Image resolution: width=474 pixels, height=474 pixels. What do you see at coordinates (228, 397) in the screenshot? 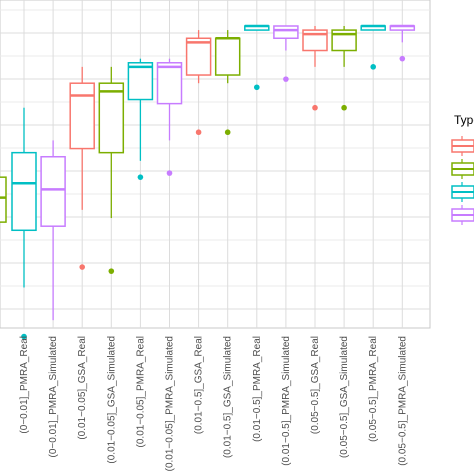
I see `x-tick-label: (0.01−0.5]_GSA_Simulated` at bounding box center [228, 397].